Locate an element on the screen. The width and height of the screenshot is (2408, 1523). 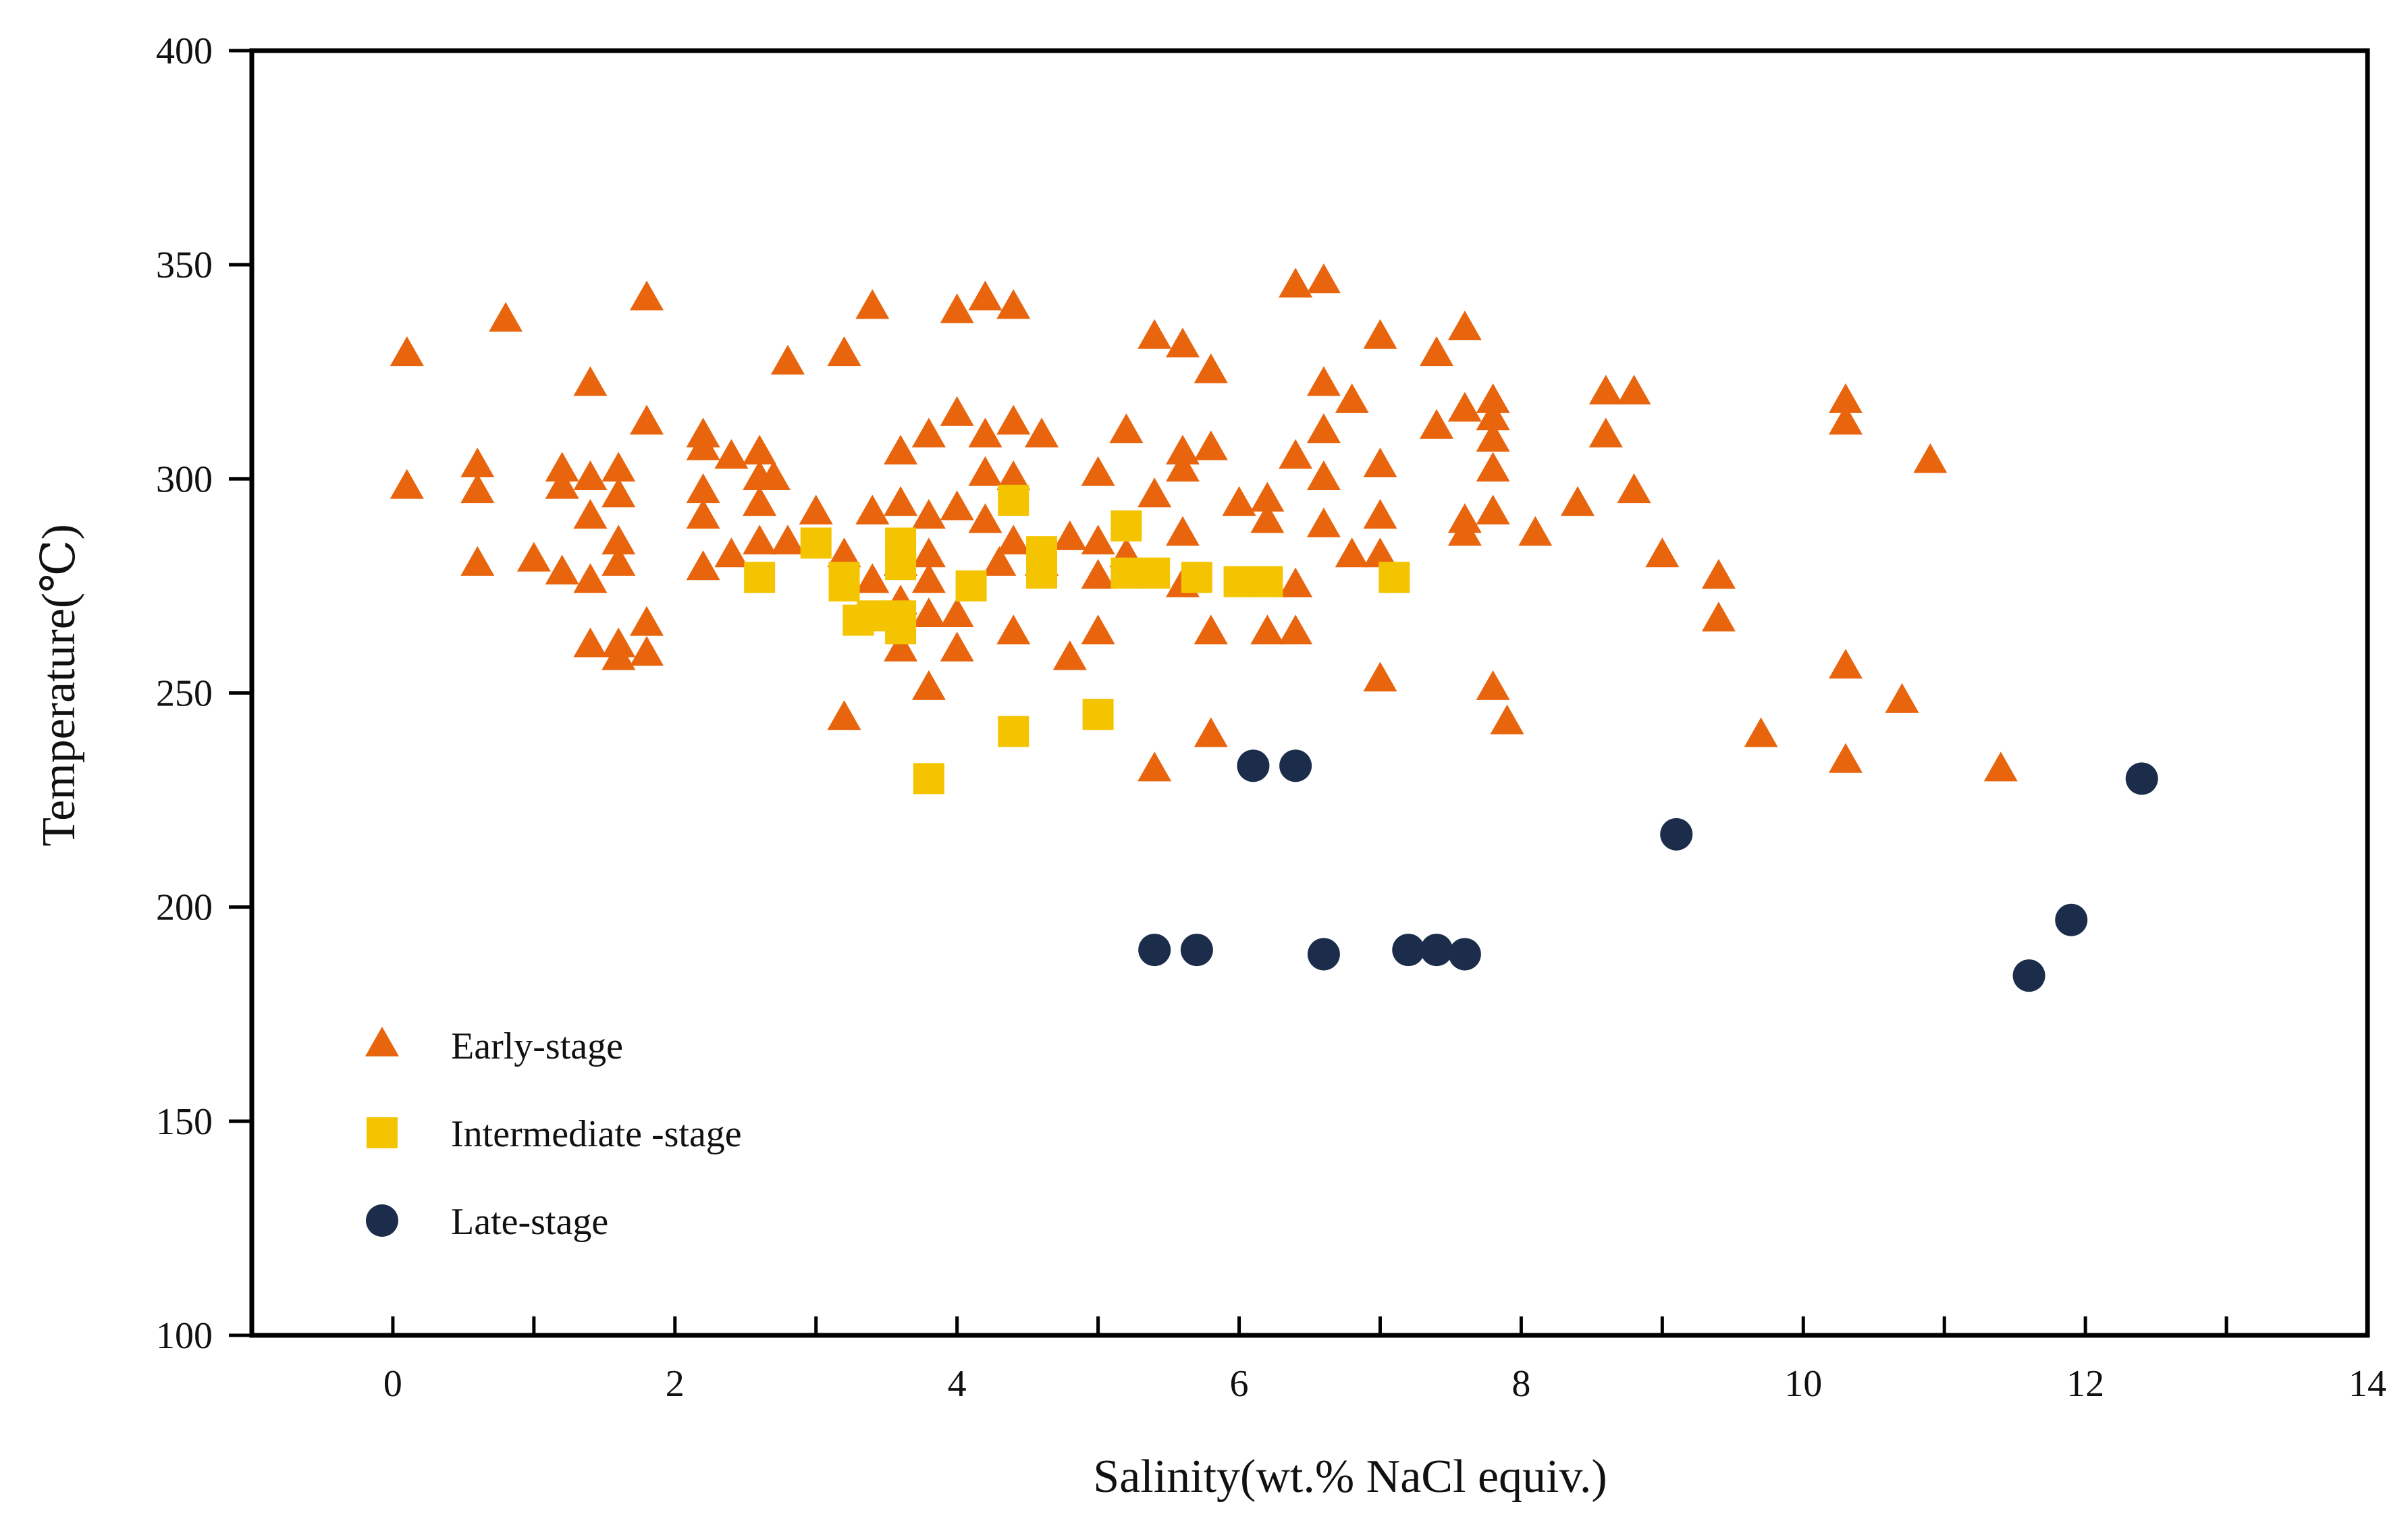
y-tick-label: 100 is located at coordinates (185, 1336).